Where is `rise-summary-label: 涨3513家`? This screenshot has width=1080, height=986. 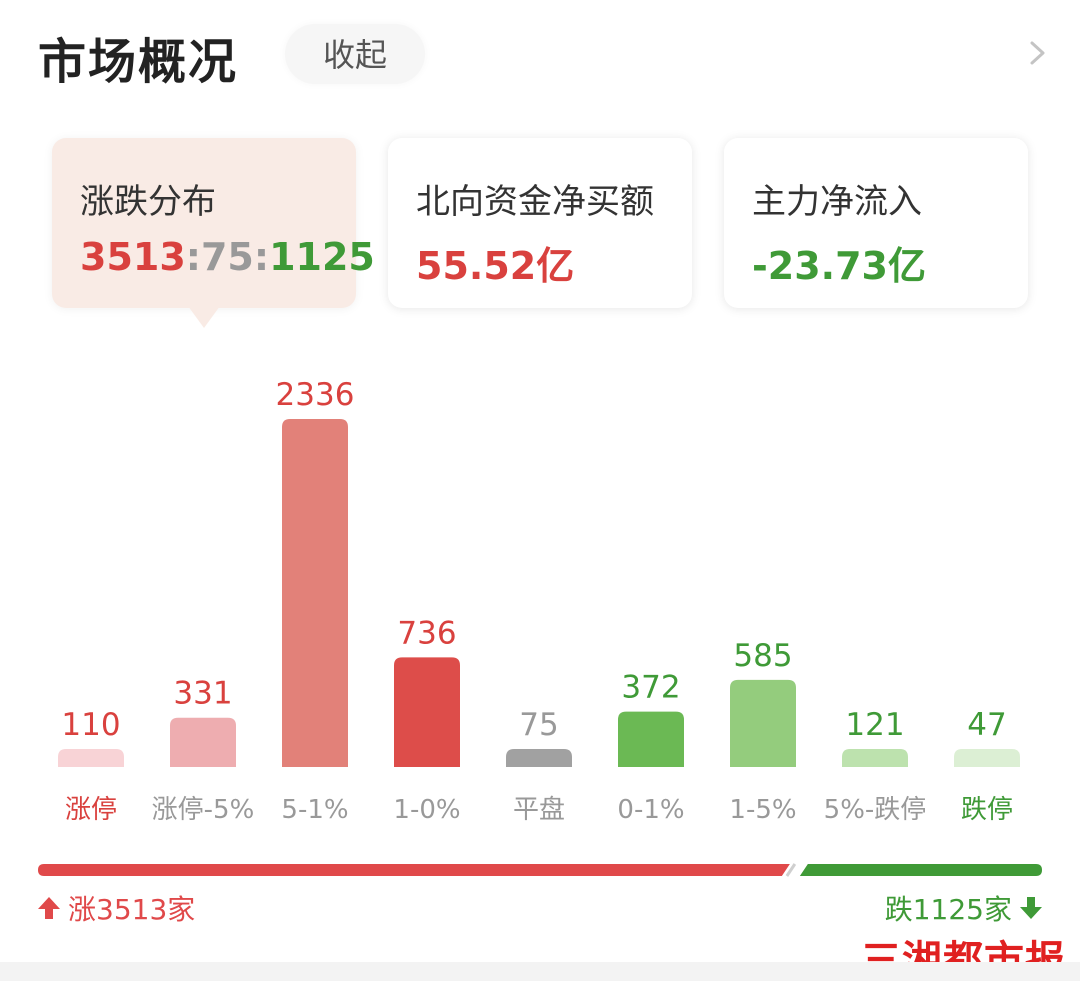 rise-summary-label: 涨3513家 is located at coordinates (132, 909).